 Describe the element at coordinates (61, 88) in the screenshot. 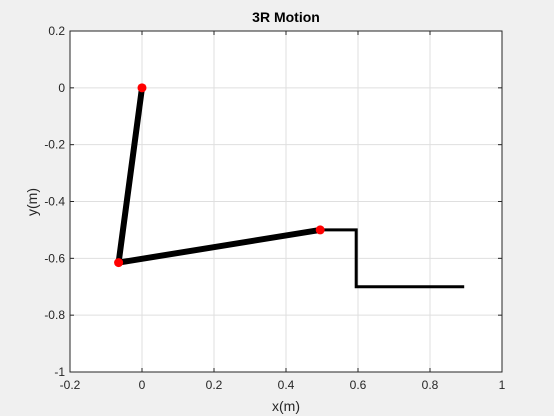

I see `y-tick-label: 0` at that location.